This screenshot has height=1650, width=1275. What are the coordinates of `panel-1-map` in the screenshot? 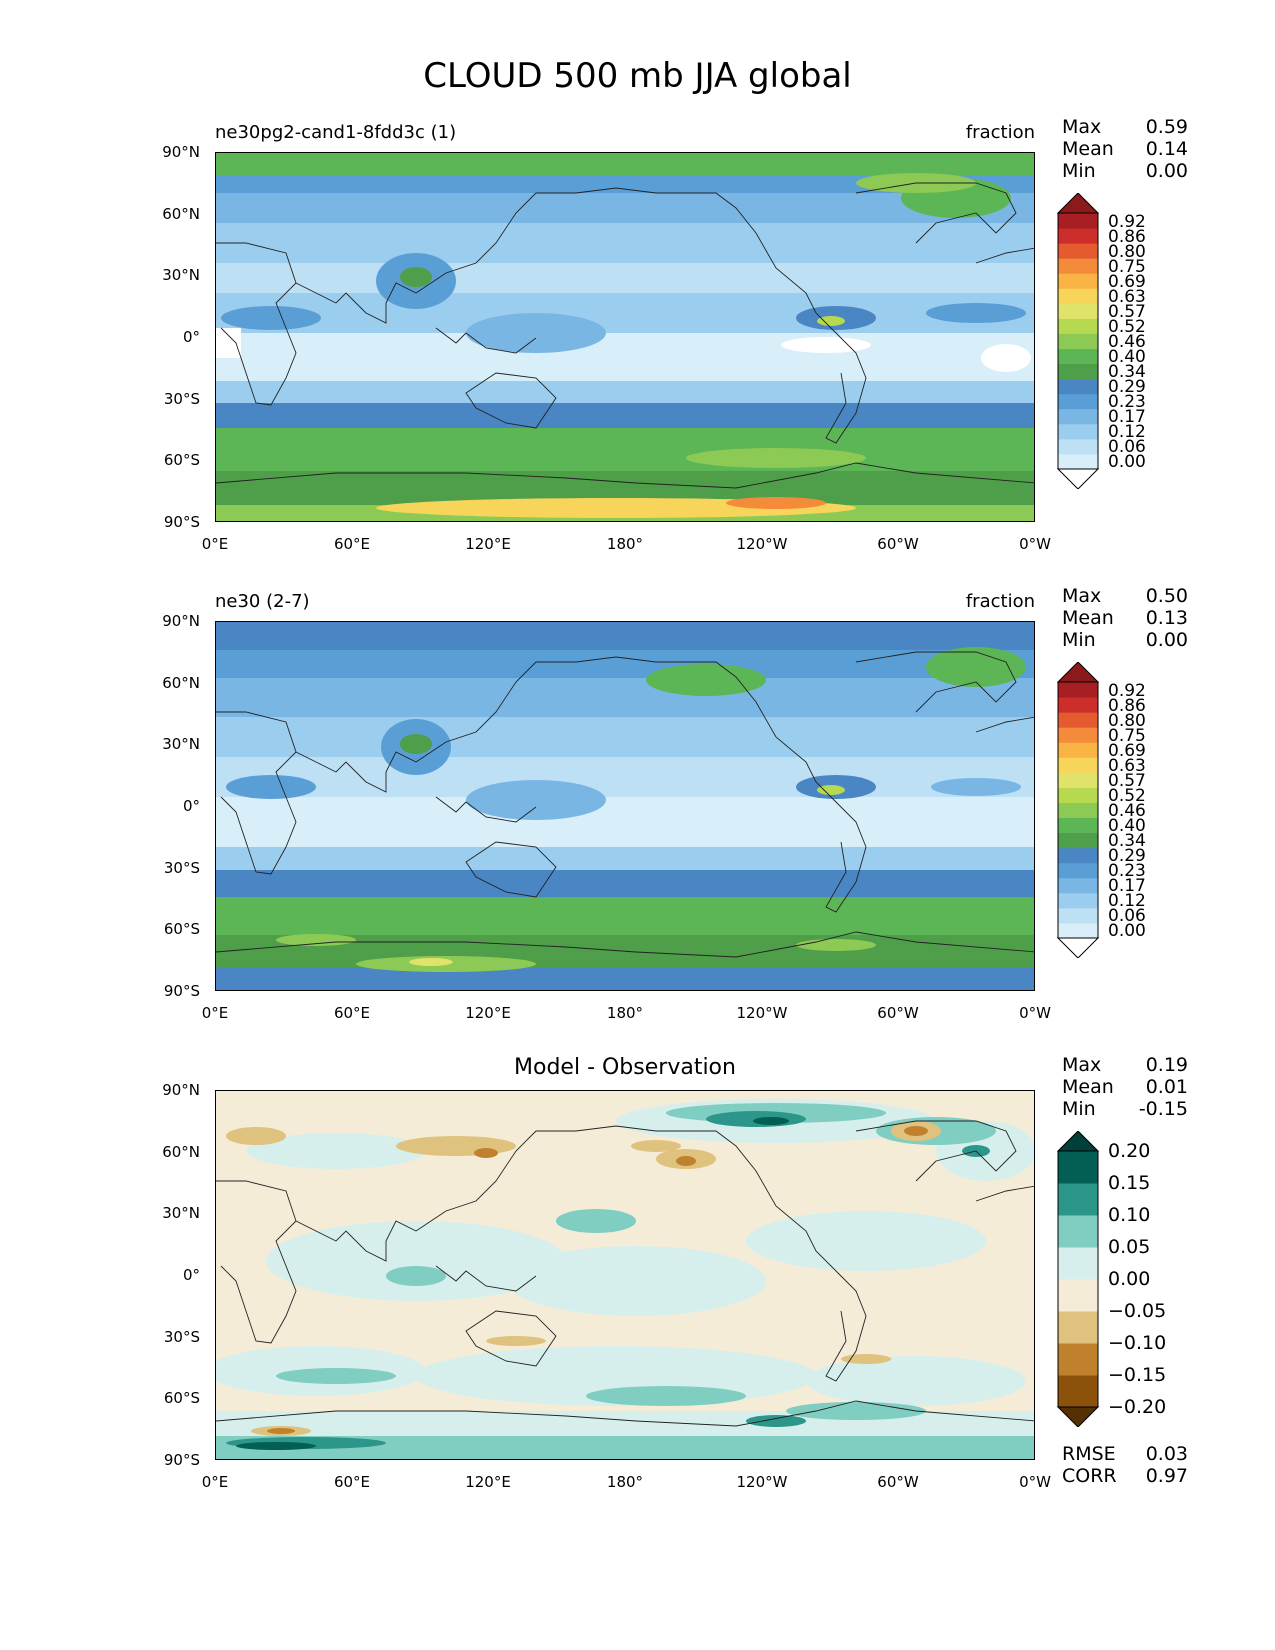 It's located at (625, 337).